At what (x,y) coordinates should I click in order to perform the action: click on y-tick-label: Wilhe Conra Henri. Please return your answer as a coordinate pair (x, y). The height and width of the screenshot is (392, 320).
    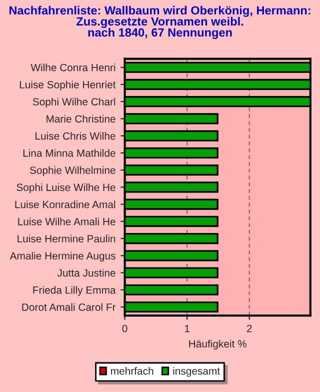
    Looking at the image, I should click on (73, 68).